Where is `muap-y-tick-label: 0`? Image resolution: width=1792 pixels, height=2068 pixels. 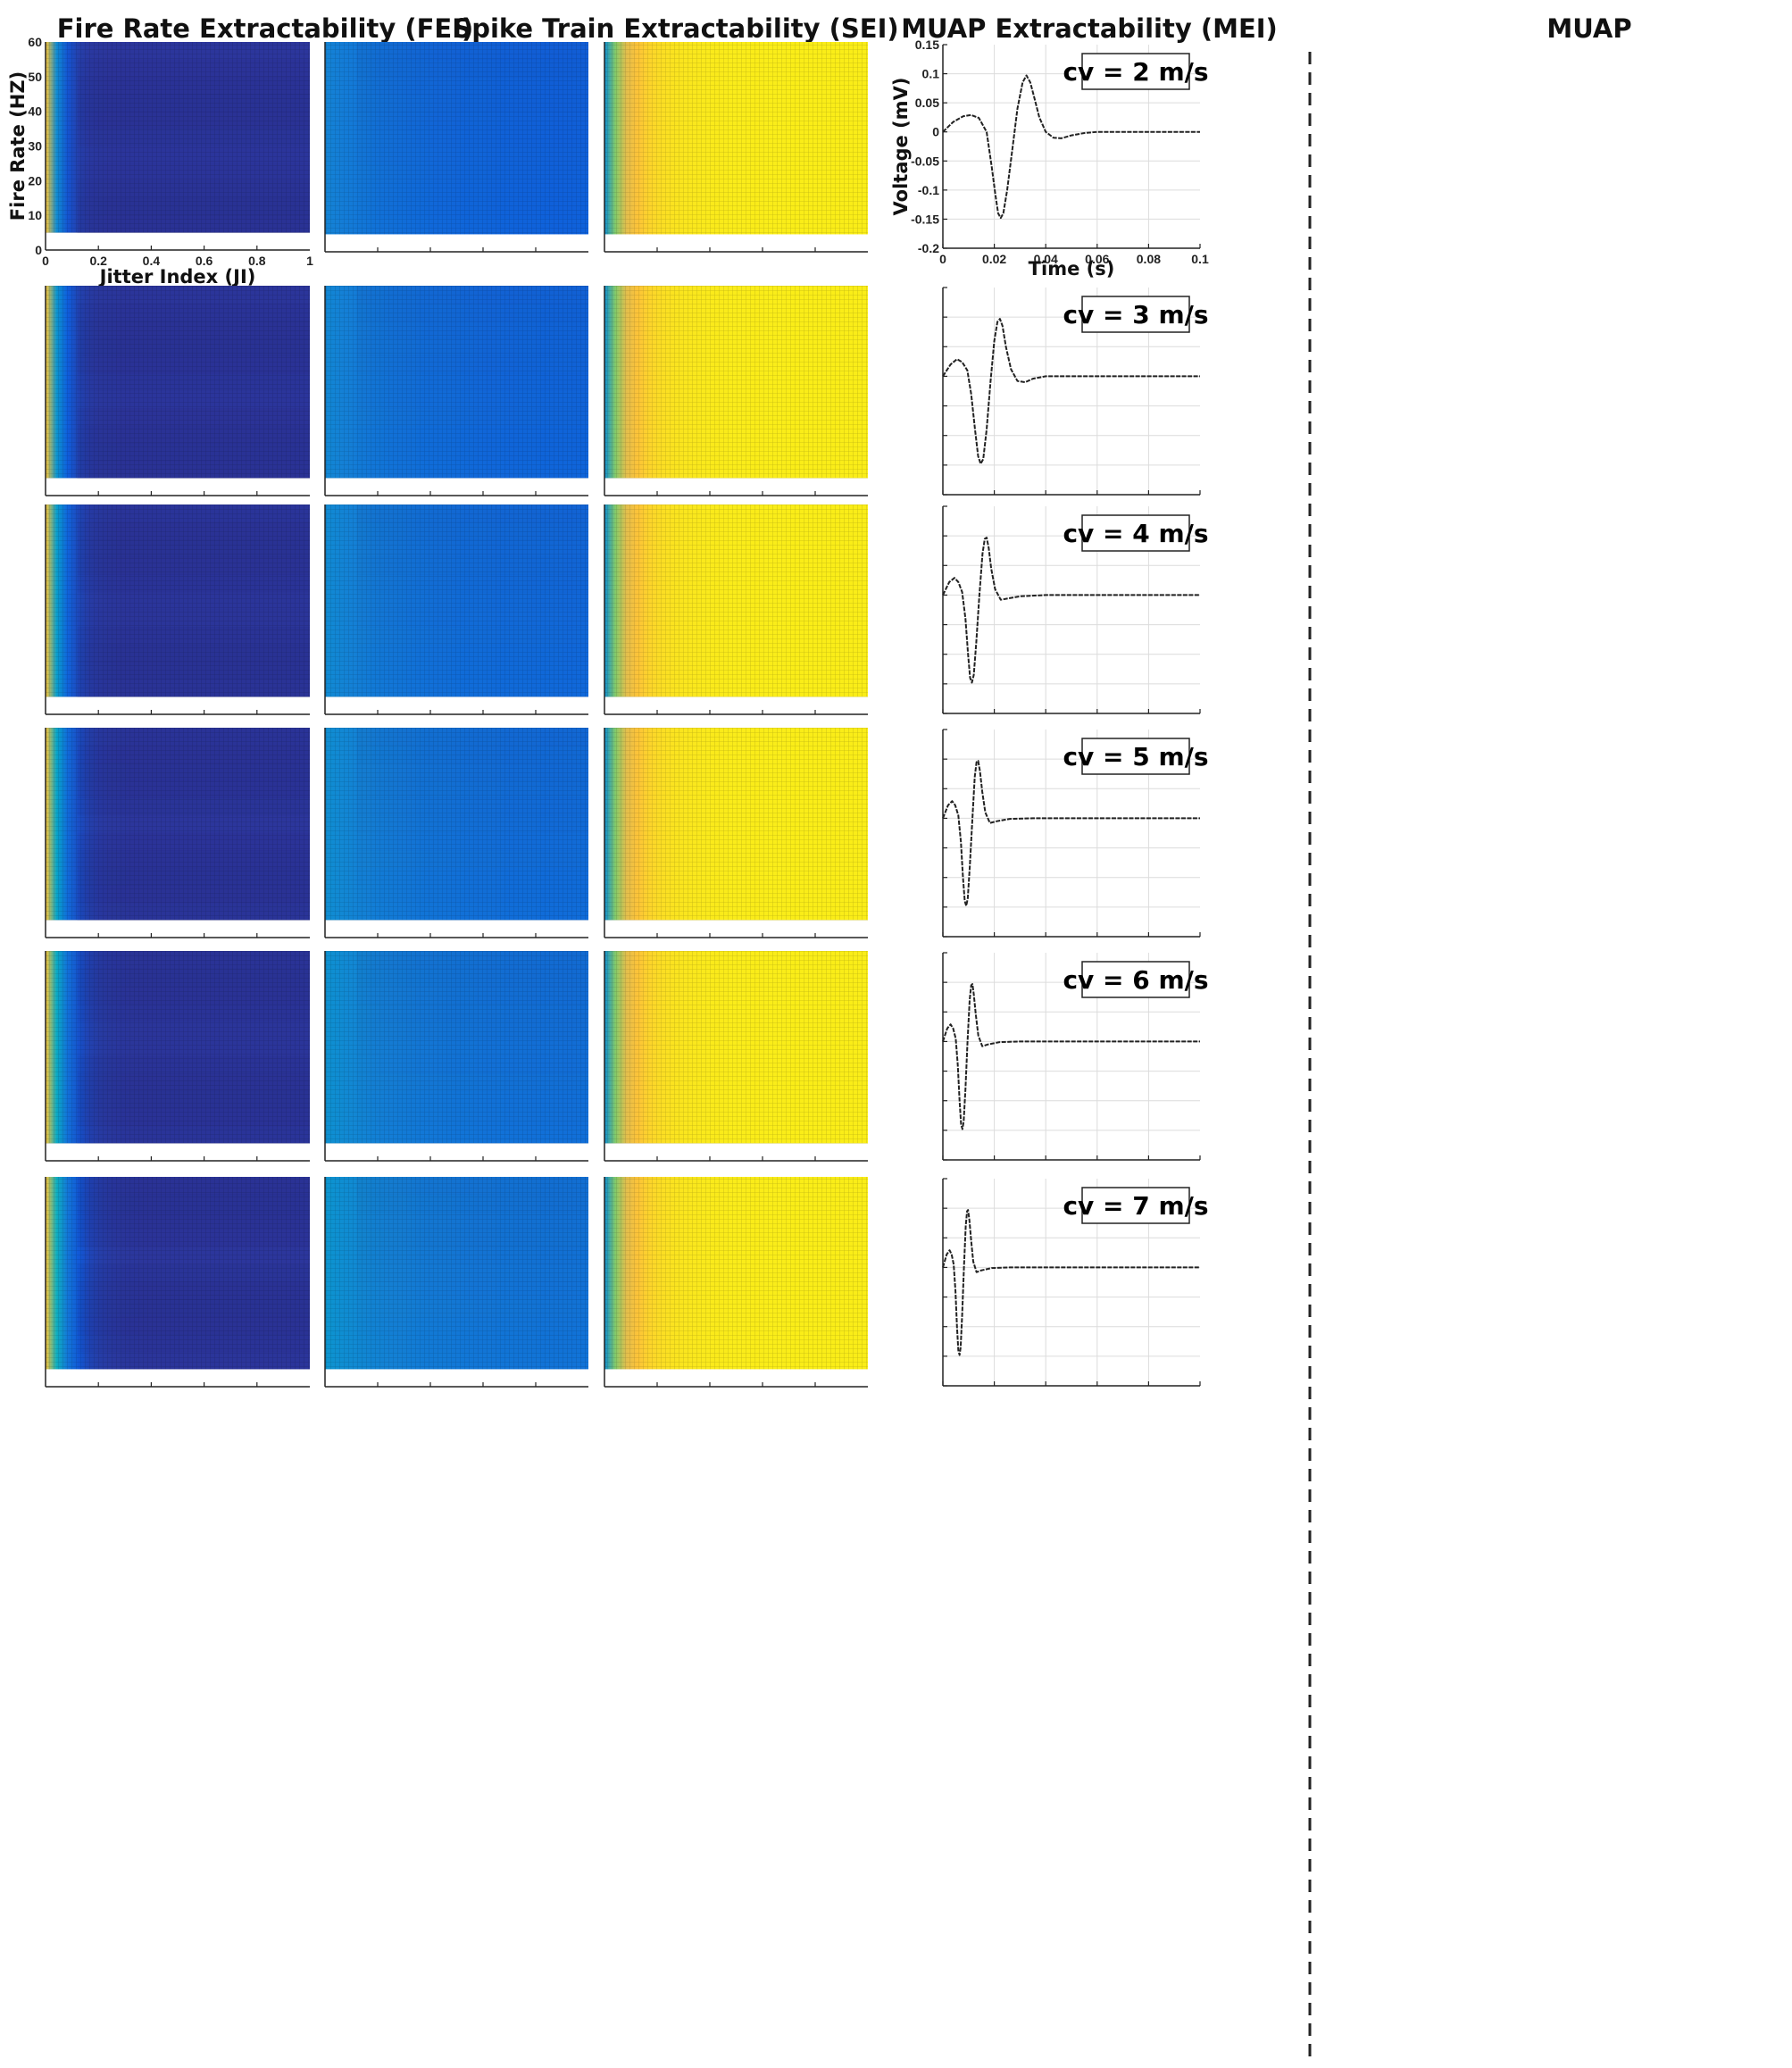
muap-y-tick-label: 0 is located at coordinates (936, 132).